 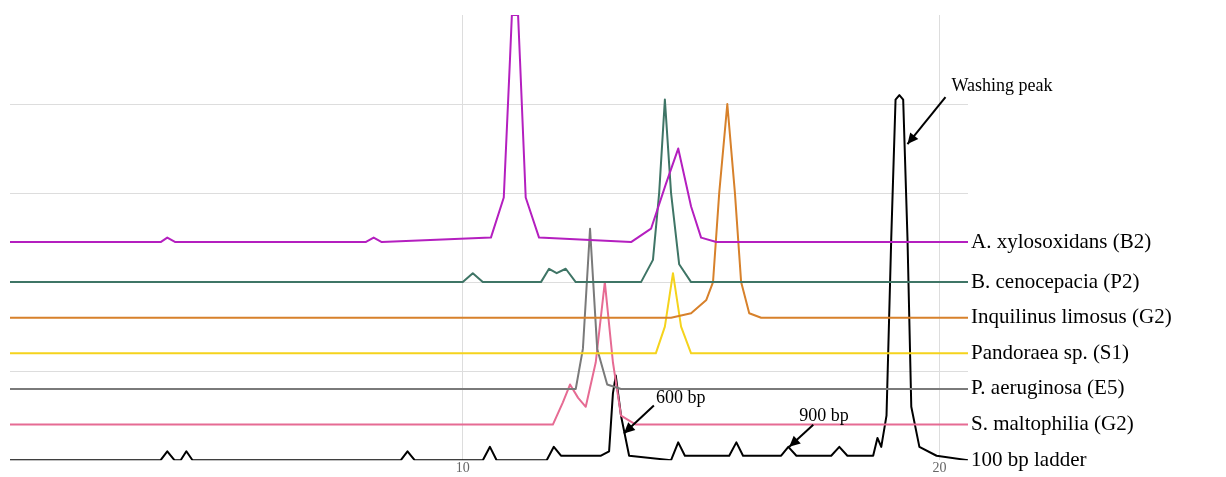 What do you see at coordinates (1029, 458) in the screenshot?
I see `series-label: 100 bp ladder` at bounding box center [1029, 458].